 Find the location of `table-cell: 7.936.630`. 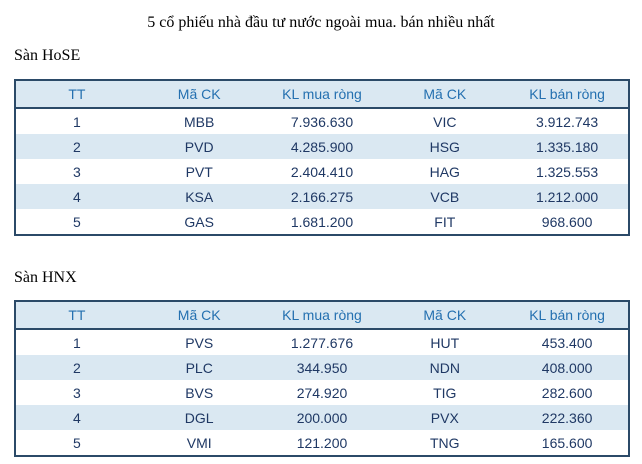

table-cell: 7.936.630 is located at coordinates (322, 121).